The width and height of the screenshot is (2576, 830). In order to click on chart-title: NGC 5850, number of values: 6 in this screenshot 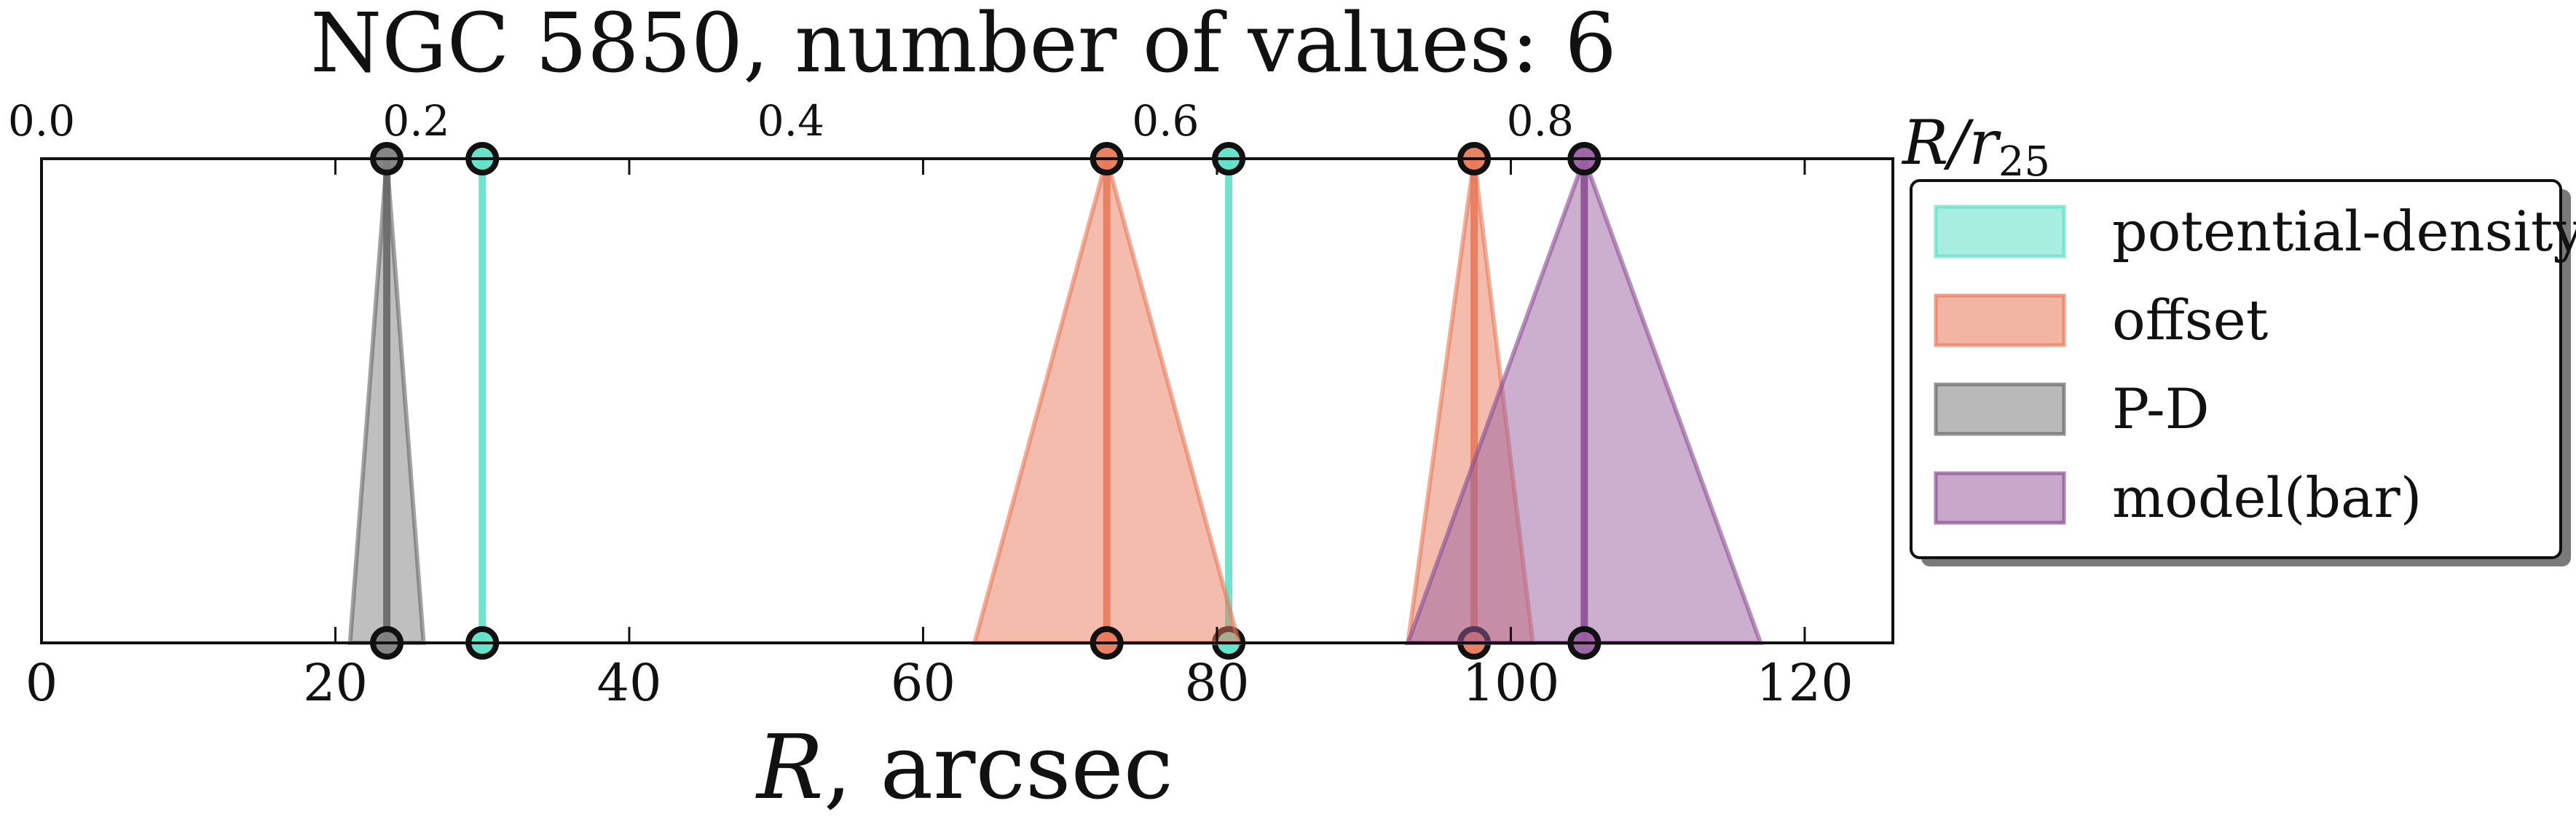, I will do `click(963, 45)`.